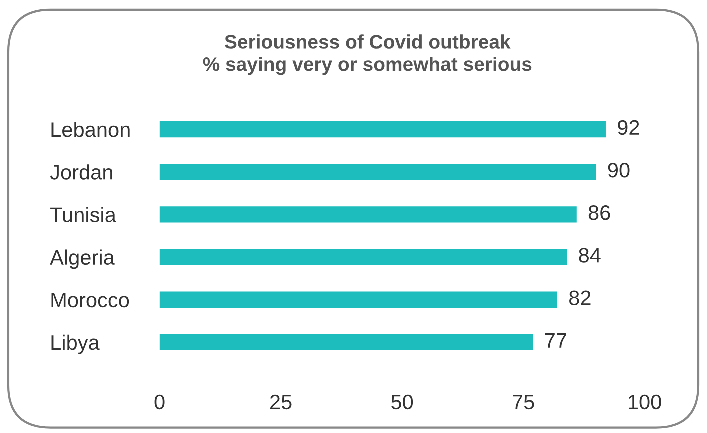 The image size is (707, 433). Describe the element at coordinates (82, 260) in the screenshot. I see `y-tick-label: Algeria` at that location.